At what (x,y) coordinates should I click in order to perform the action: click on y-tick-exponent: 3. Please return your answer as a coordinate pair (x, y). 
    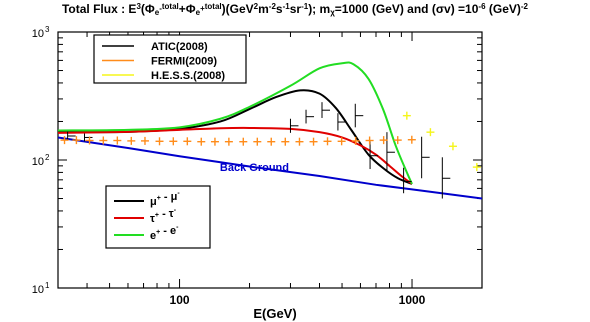
    Looking at the image, I should click on (47, 29).